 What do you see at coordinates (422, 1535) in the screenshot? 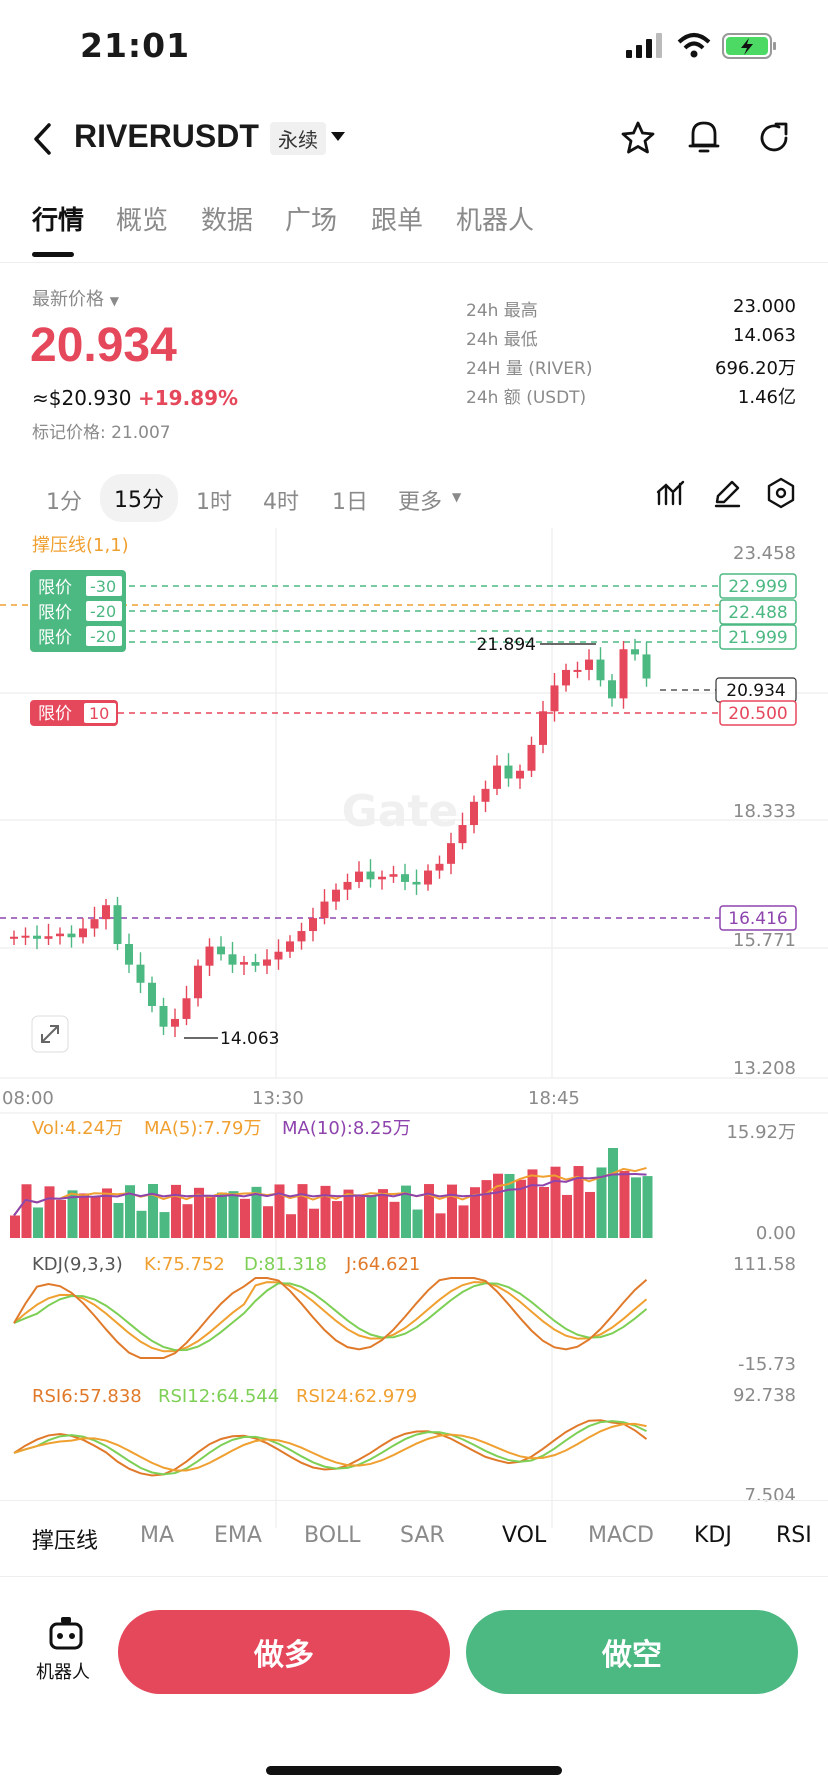
I see `ind-tab-sar: SAR` at bounding box center [422, 1535].